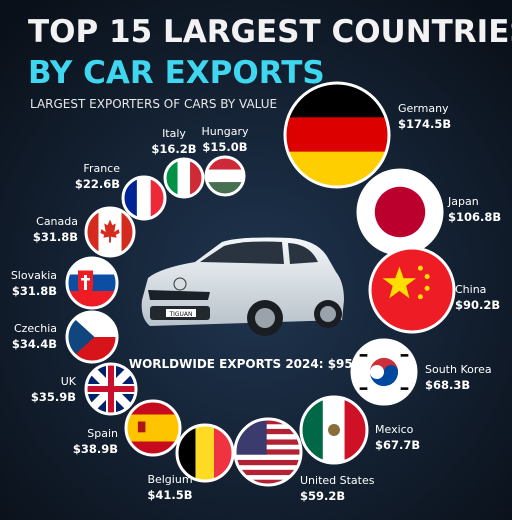  What do you see at coordinates (394, 429) in the screenshot?
I see `country-name: Mexico` at bounding box center [394, 429].